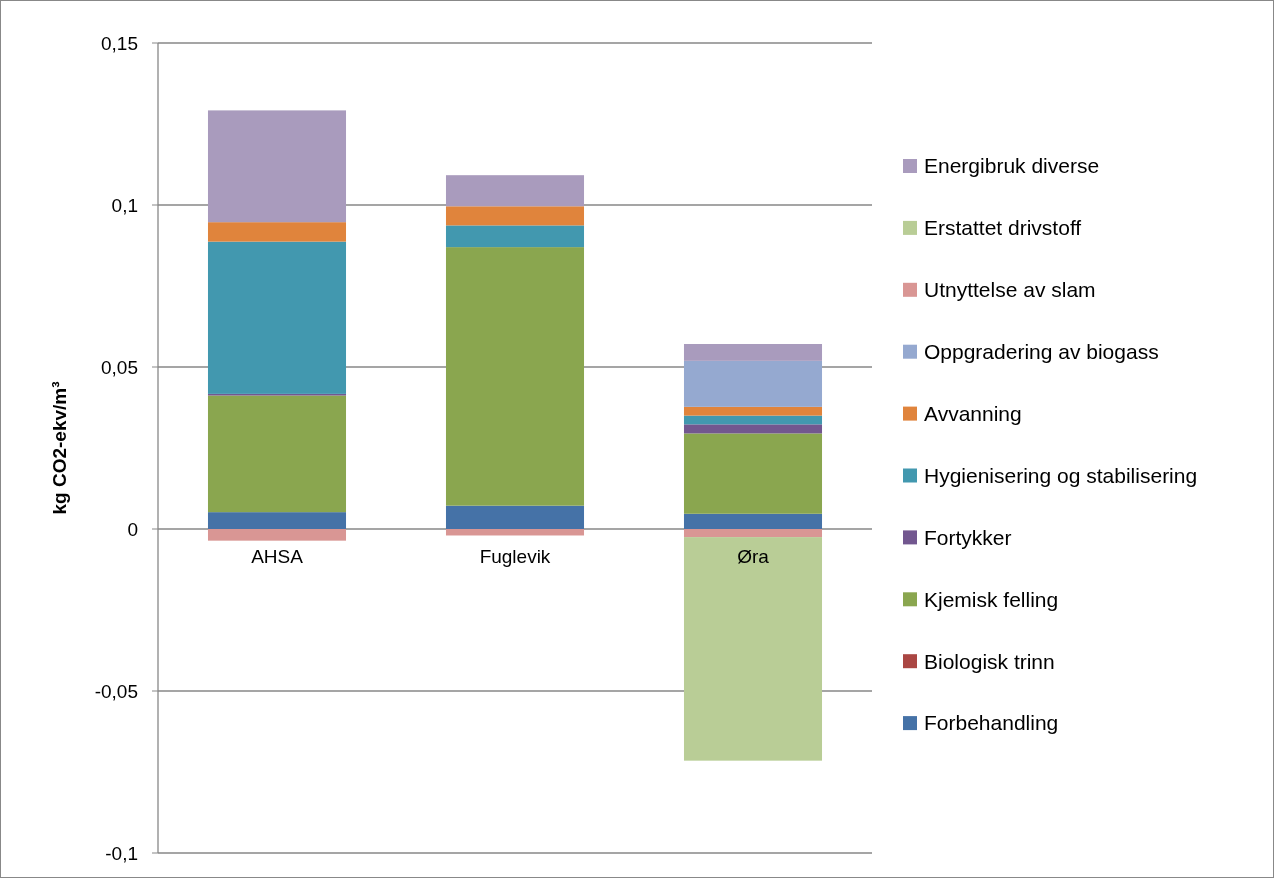  What do you see at coordinates (991, 599) in the screenshot?
I see `legend-label: Kjemisk felling` at bounding box center [991, 599].